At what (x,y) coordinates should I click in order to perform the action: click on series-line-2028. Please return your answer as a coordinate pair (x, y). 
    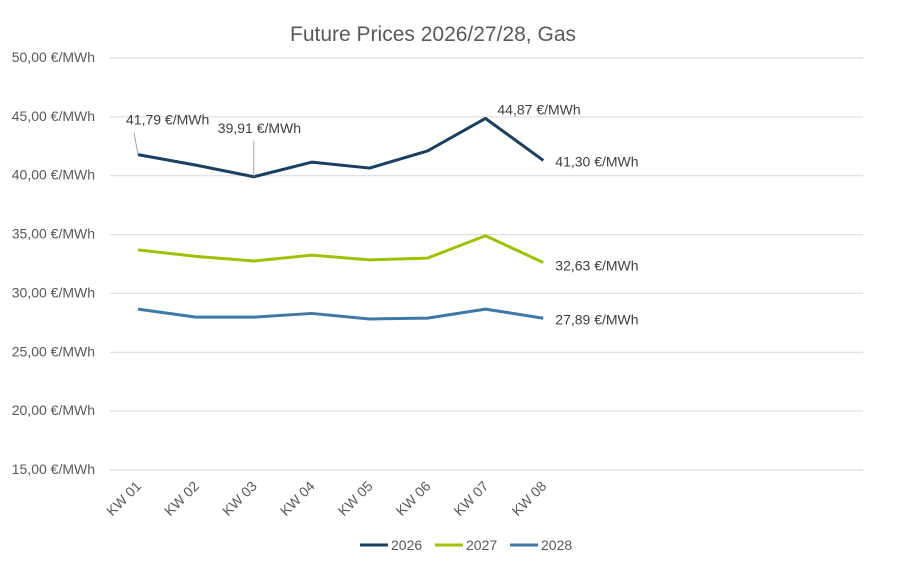
    Looking at the image, I should click on (340, 314).